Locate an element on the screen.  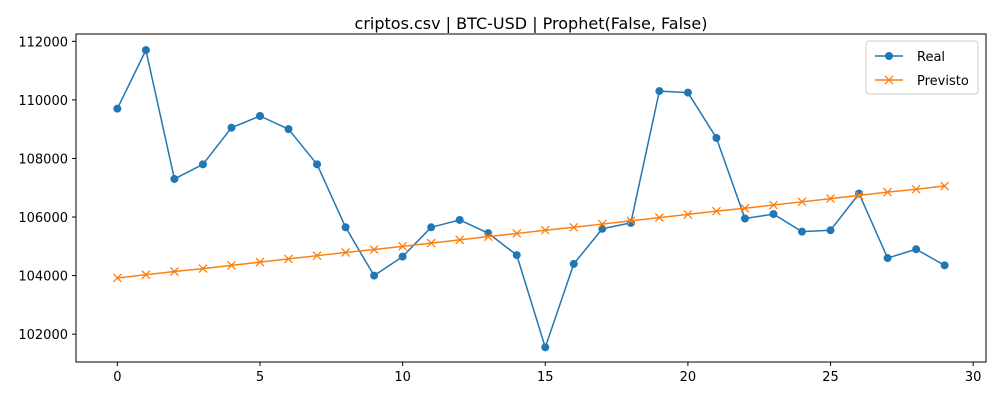
y-axis: 102000 104000 106000 108000 110000 112000 is located at coordinates (47, 189).